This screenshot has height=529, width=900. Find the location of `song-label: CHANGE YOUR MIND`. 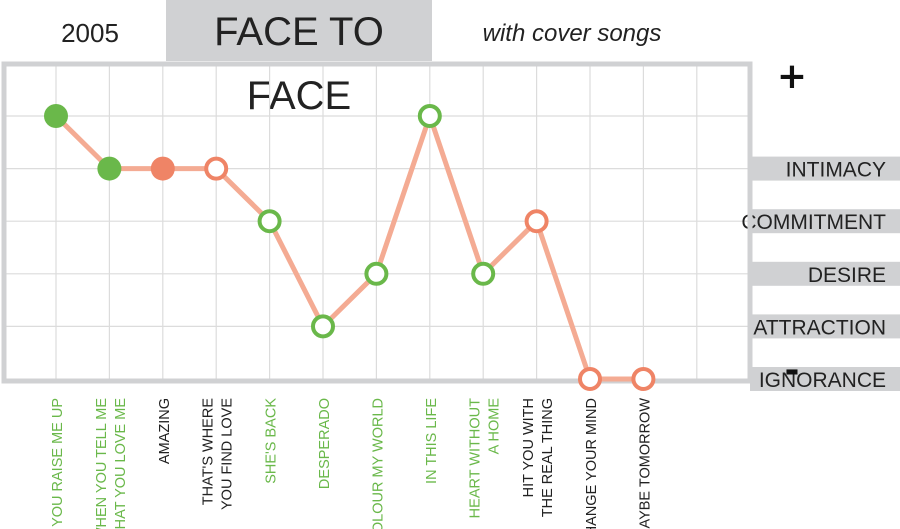

song-label: CHANGE YOUR MIND is located at coordinates (592, 463).